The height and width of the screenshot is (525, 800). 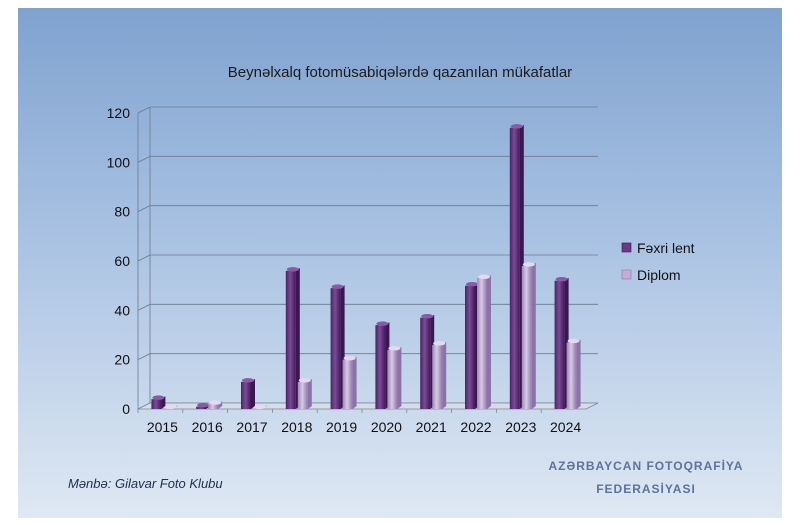 I want to click on x-tick-label: 2022, so click(x=475, y=427).